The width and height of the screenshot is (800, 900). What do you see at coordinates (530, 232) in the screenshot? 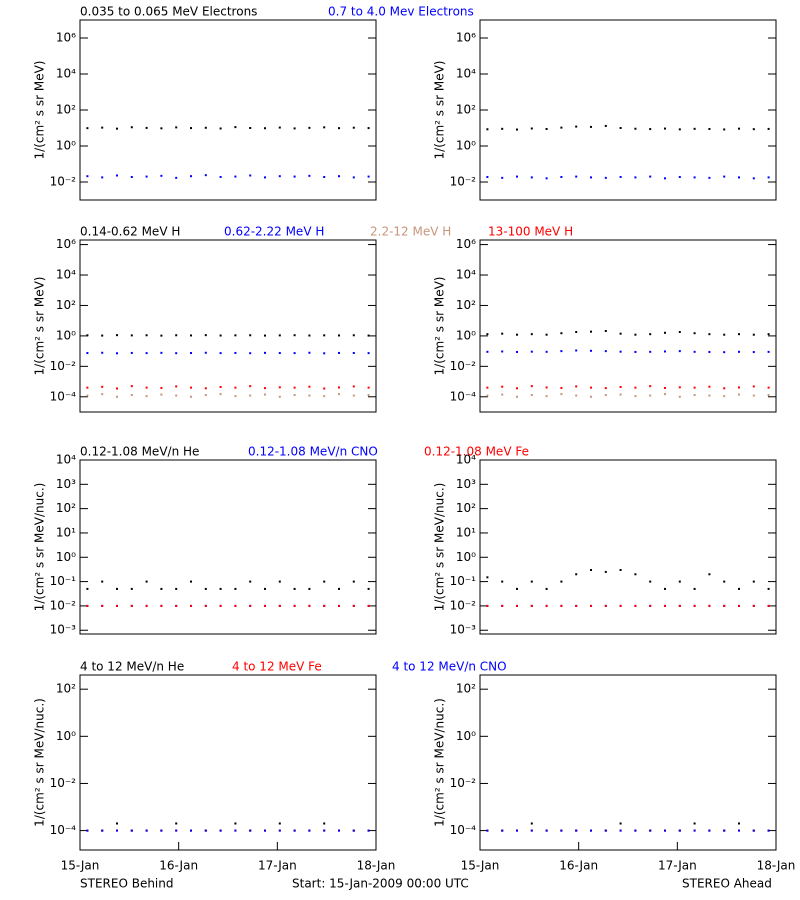
I see `legend-entry: 13-100 MeV H` at bounding box center [530, 232].